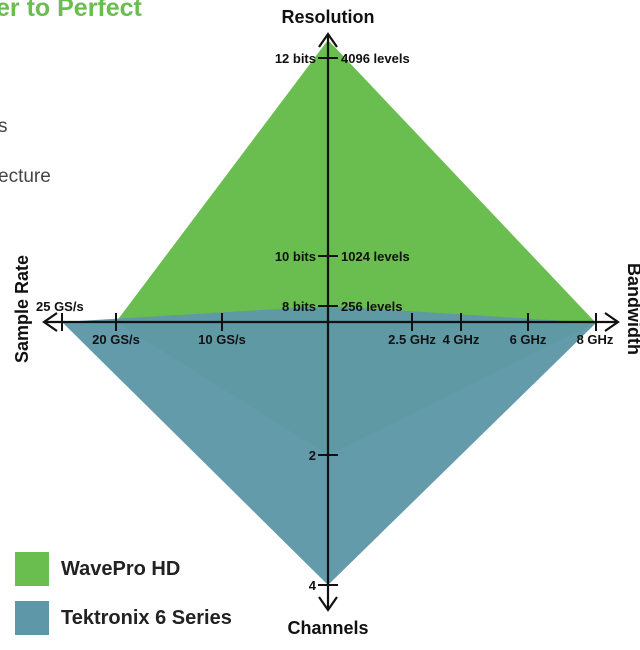 The height and width of the screenshot is (650, 640). What do you see at coordinates (371, 306) in the screenshot?
I see `tick-label-resolution-levels: 256 levels` at bounding box center [371, 306].